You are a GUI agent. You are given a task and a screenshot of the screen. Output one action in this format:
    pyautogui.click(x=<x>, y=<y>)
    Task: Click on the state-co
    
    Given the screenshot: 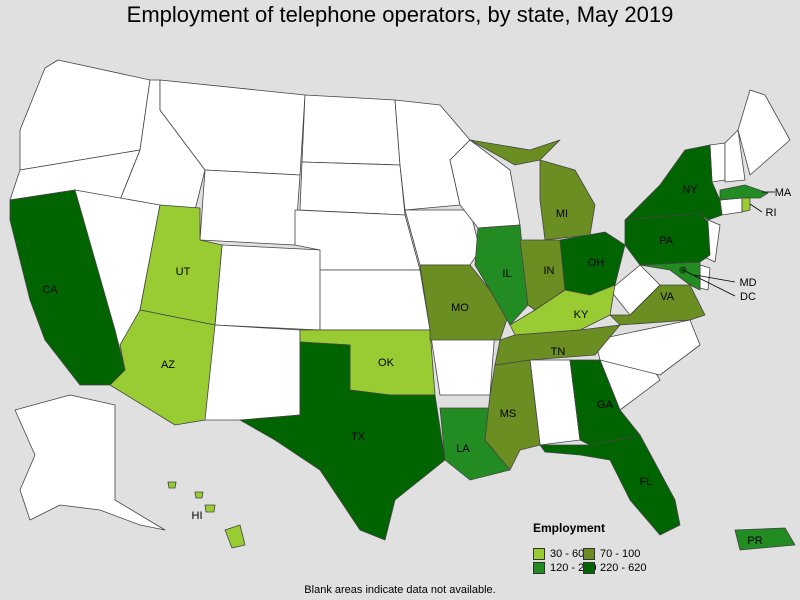 What is the action you would take?
    pyautogui.click(x=268, y=287)
    